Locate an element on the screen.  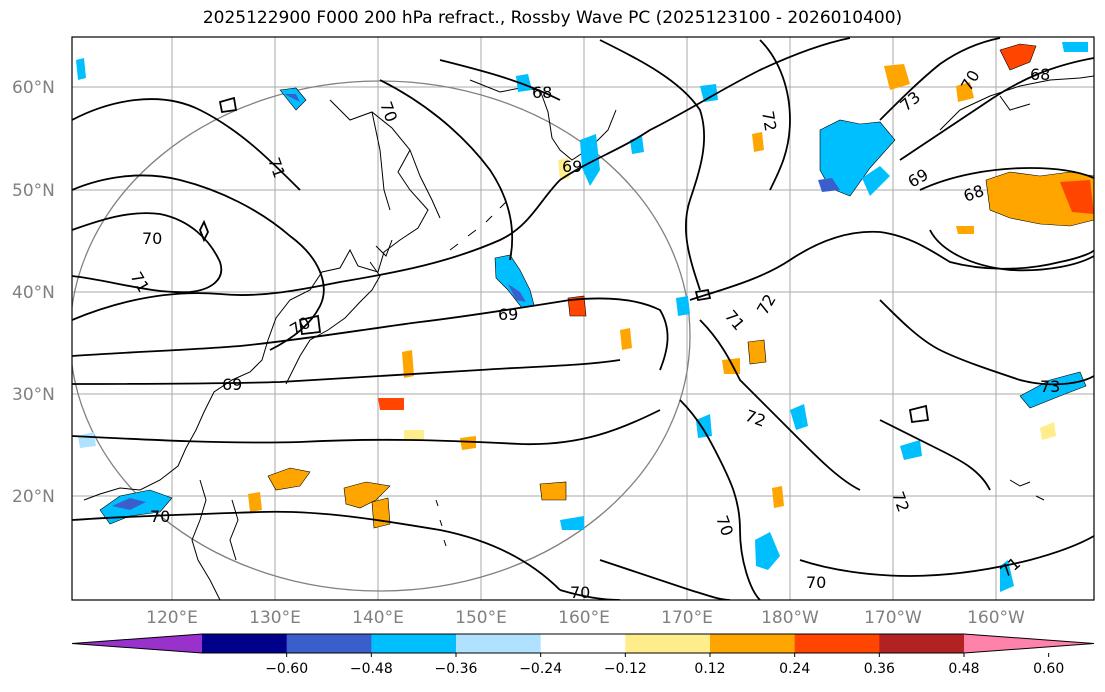
lon-label: 170°E is located at coordinates (687, 618).